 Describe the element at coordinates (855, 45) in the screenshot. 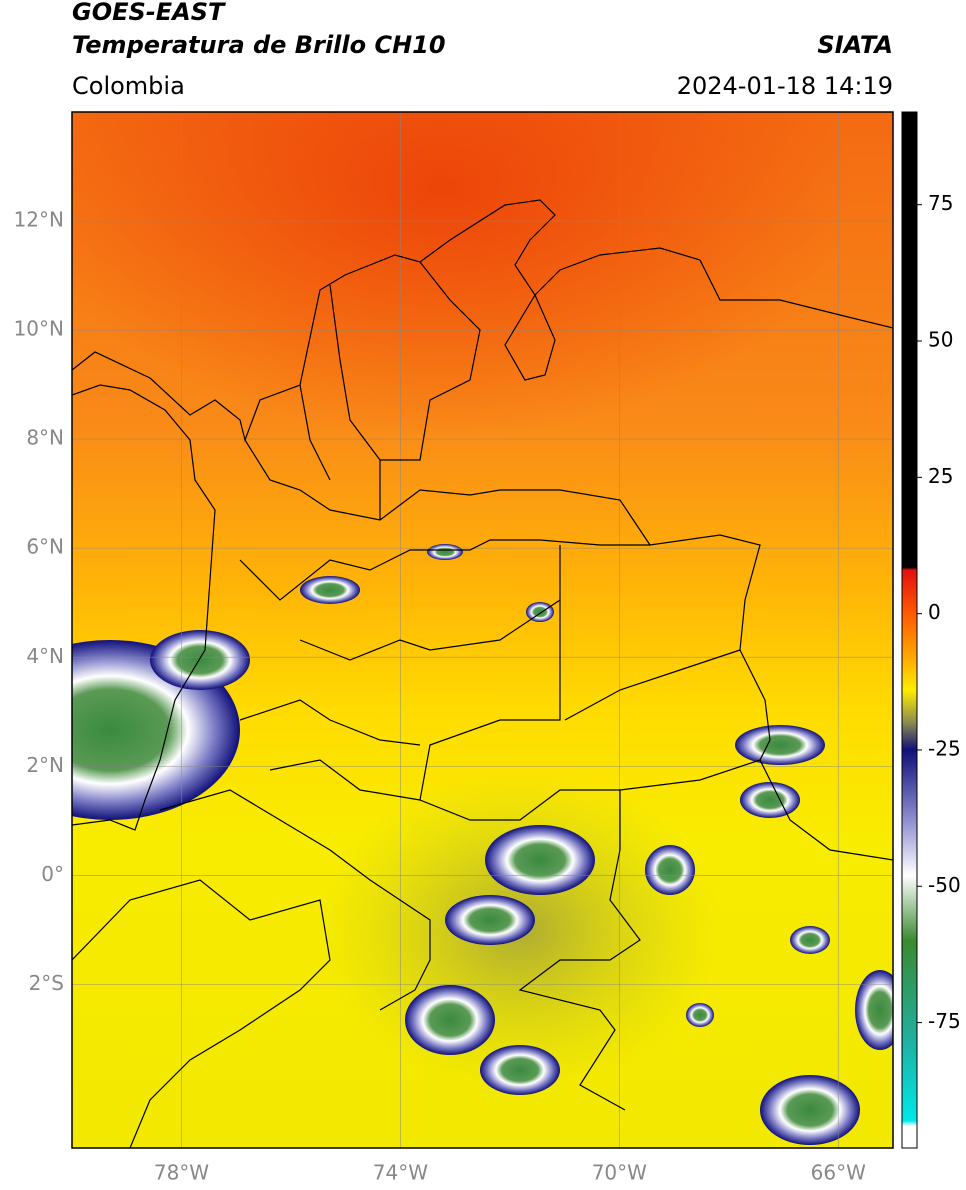

I see `source: SIATA` at that location.